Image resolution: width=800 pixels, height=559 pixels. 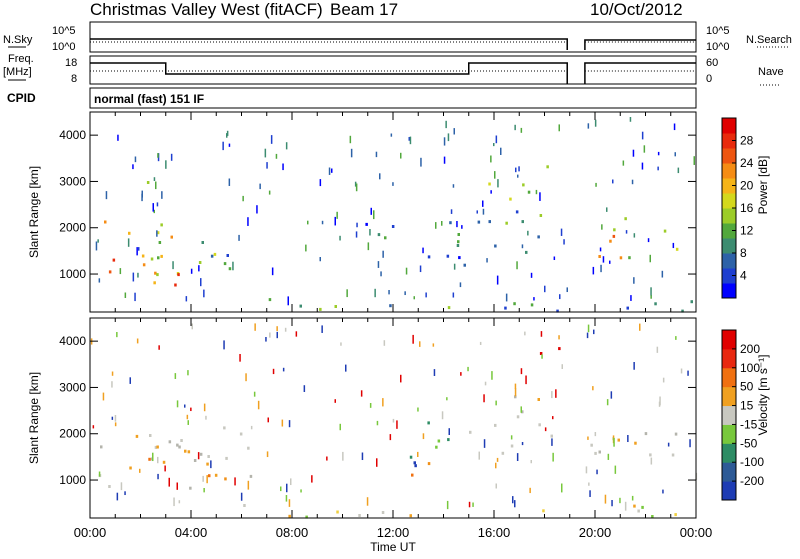 I want to click on colorbar-tick-label: 50, so click(x=747, y=387).